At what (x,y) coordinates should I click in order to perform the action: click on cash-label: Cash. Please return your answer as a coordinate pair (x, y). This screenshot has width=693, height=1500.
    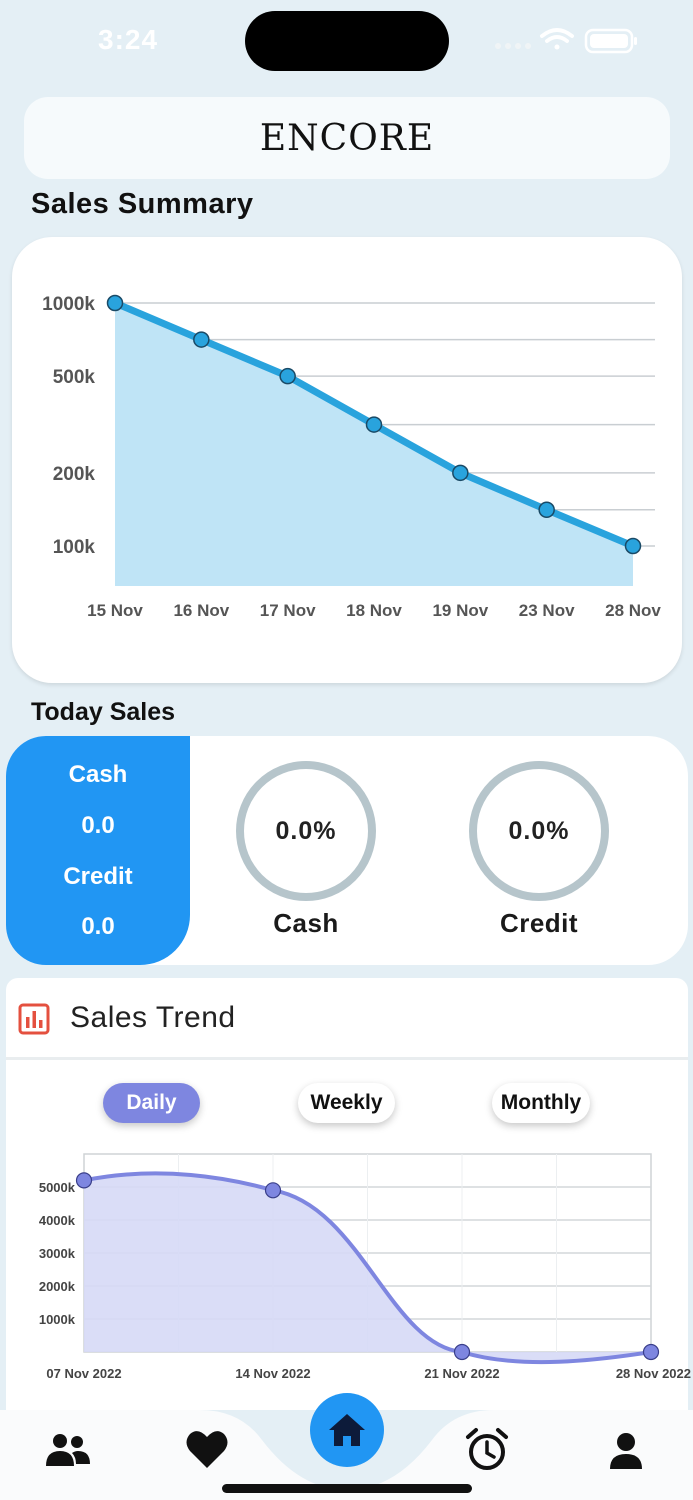
    Looking at the image, I should click on (98, 774).